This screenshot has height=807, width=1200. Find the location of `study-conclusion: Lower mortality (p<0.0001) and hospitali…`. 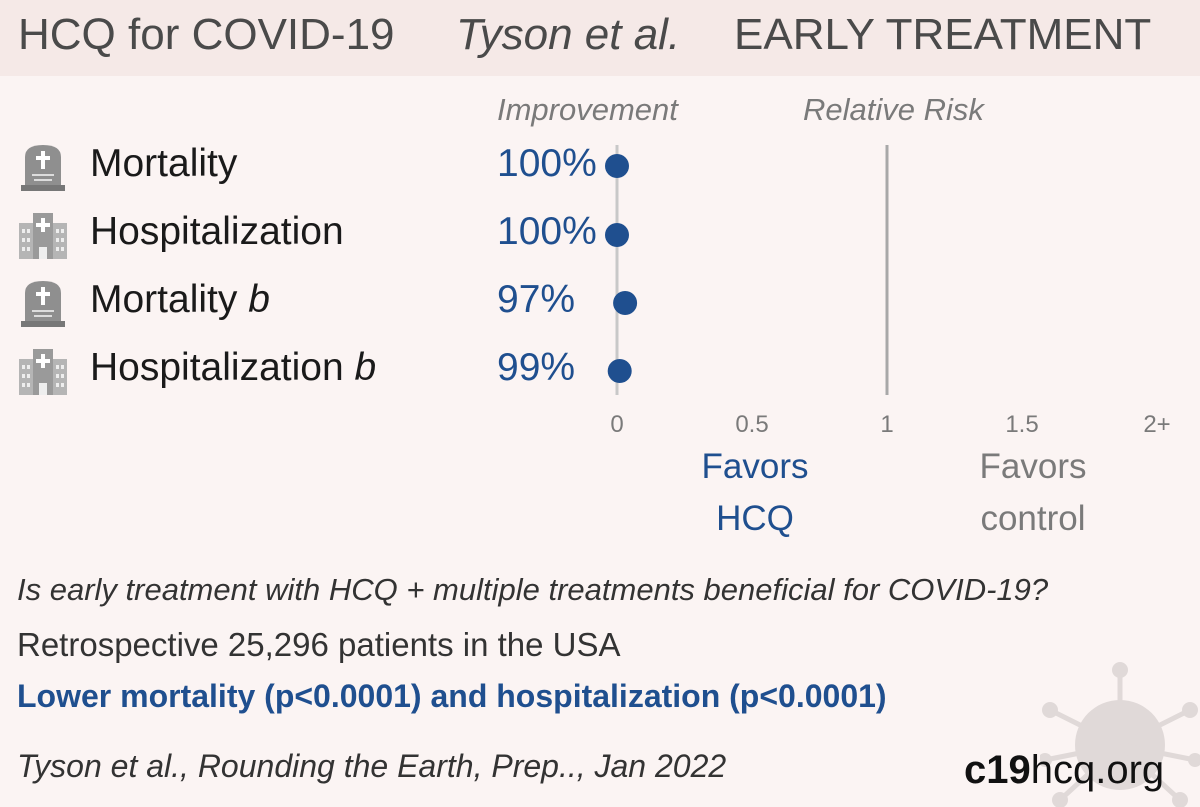

study-conclusion: Lower mortality (p<0.0001) and hospitali… is located at coordinates (452, 696).